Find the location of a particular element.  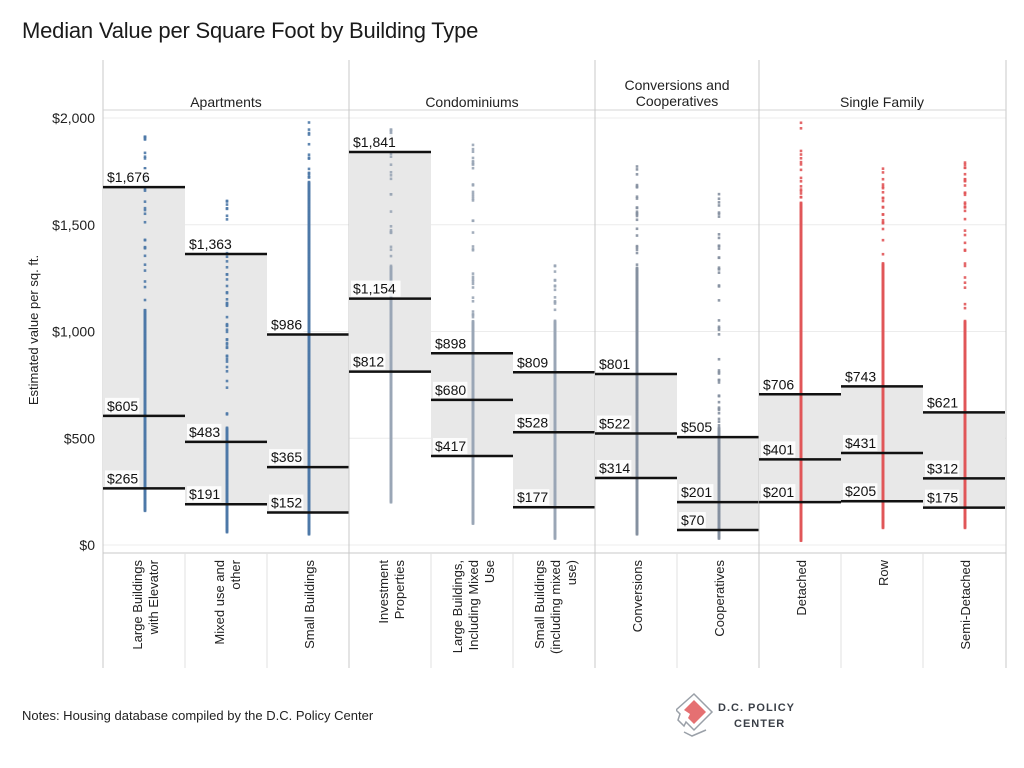

value-label: $152 is located at coordinates (286, 503).